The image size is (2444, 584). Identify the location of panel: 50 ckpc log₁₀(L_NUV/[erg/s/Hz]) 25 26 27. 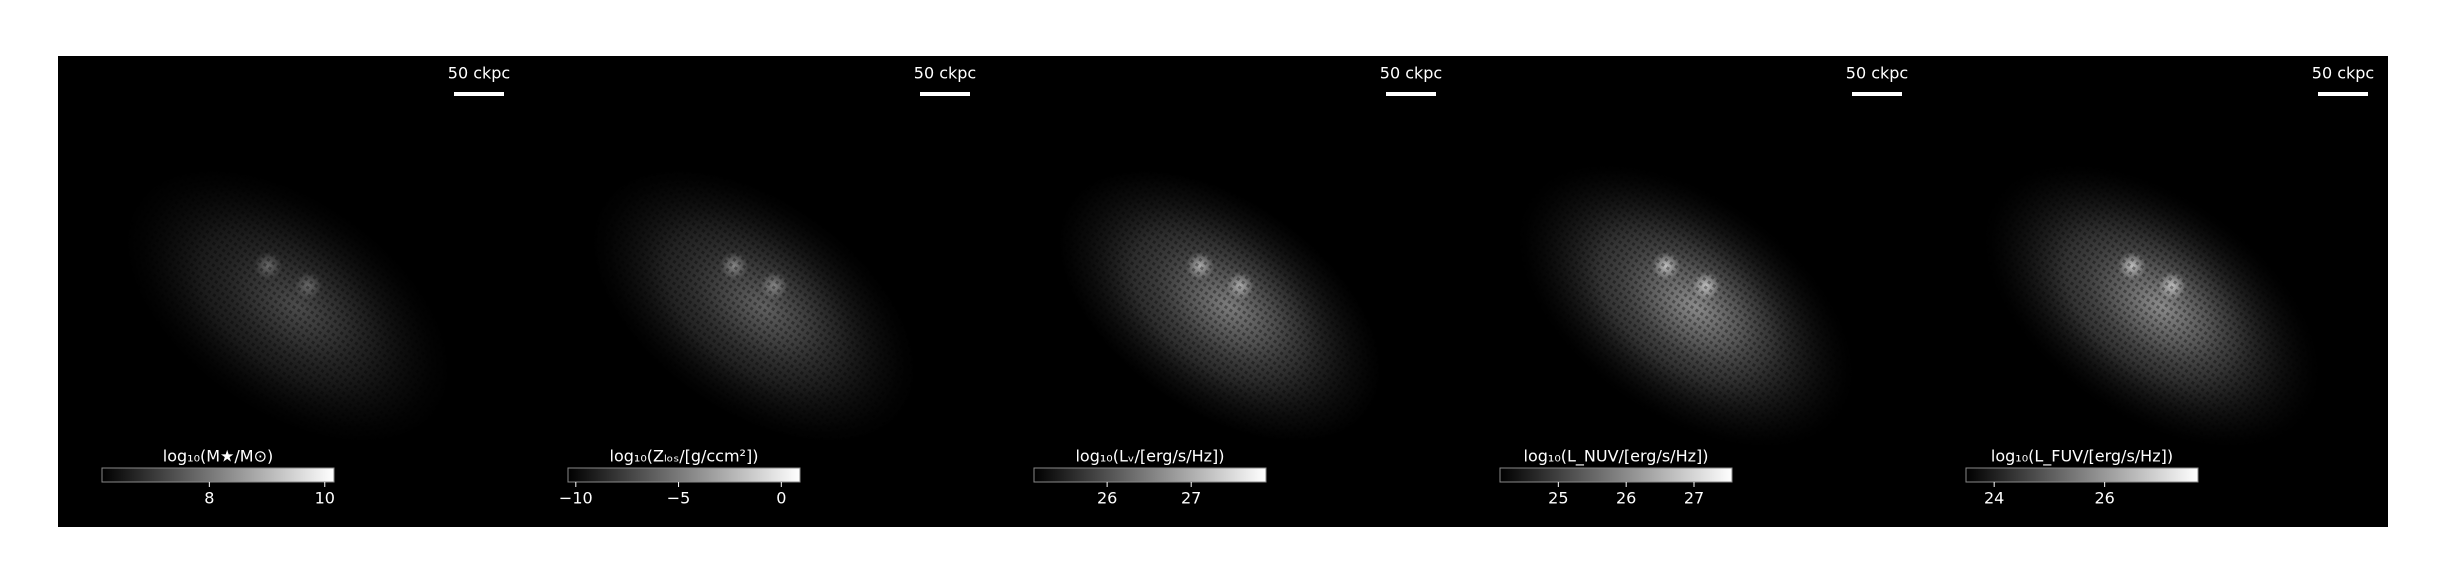
(1686, 292).